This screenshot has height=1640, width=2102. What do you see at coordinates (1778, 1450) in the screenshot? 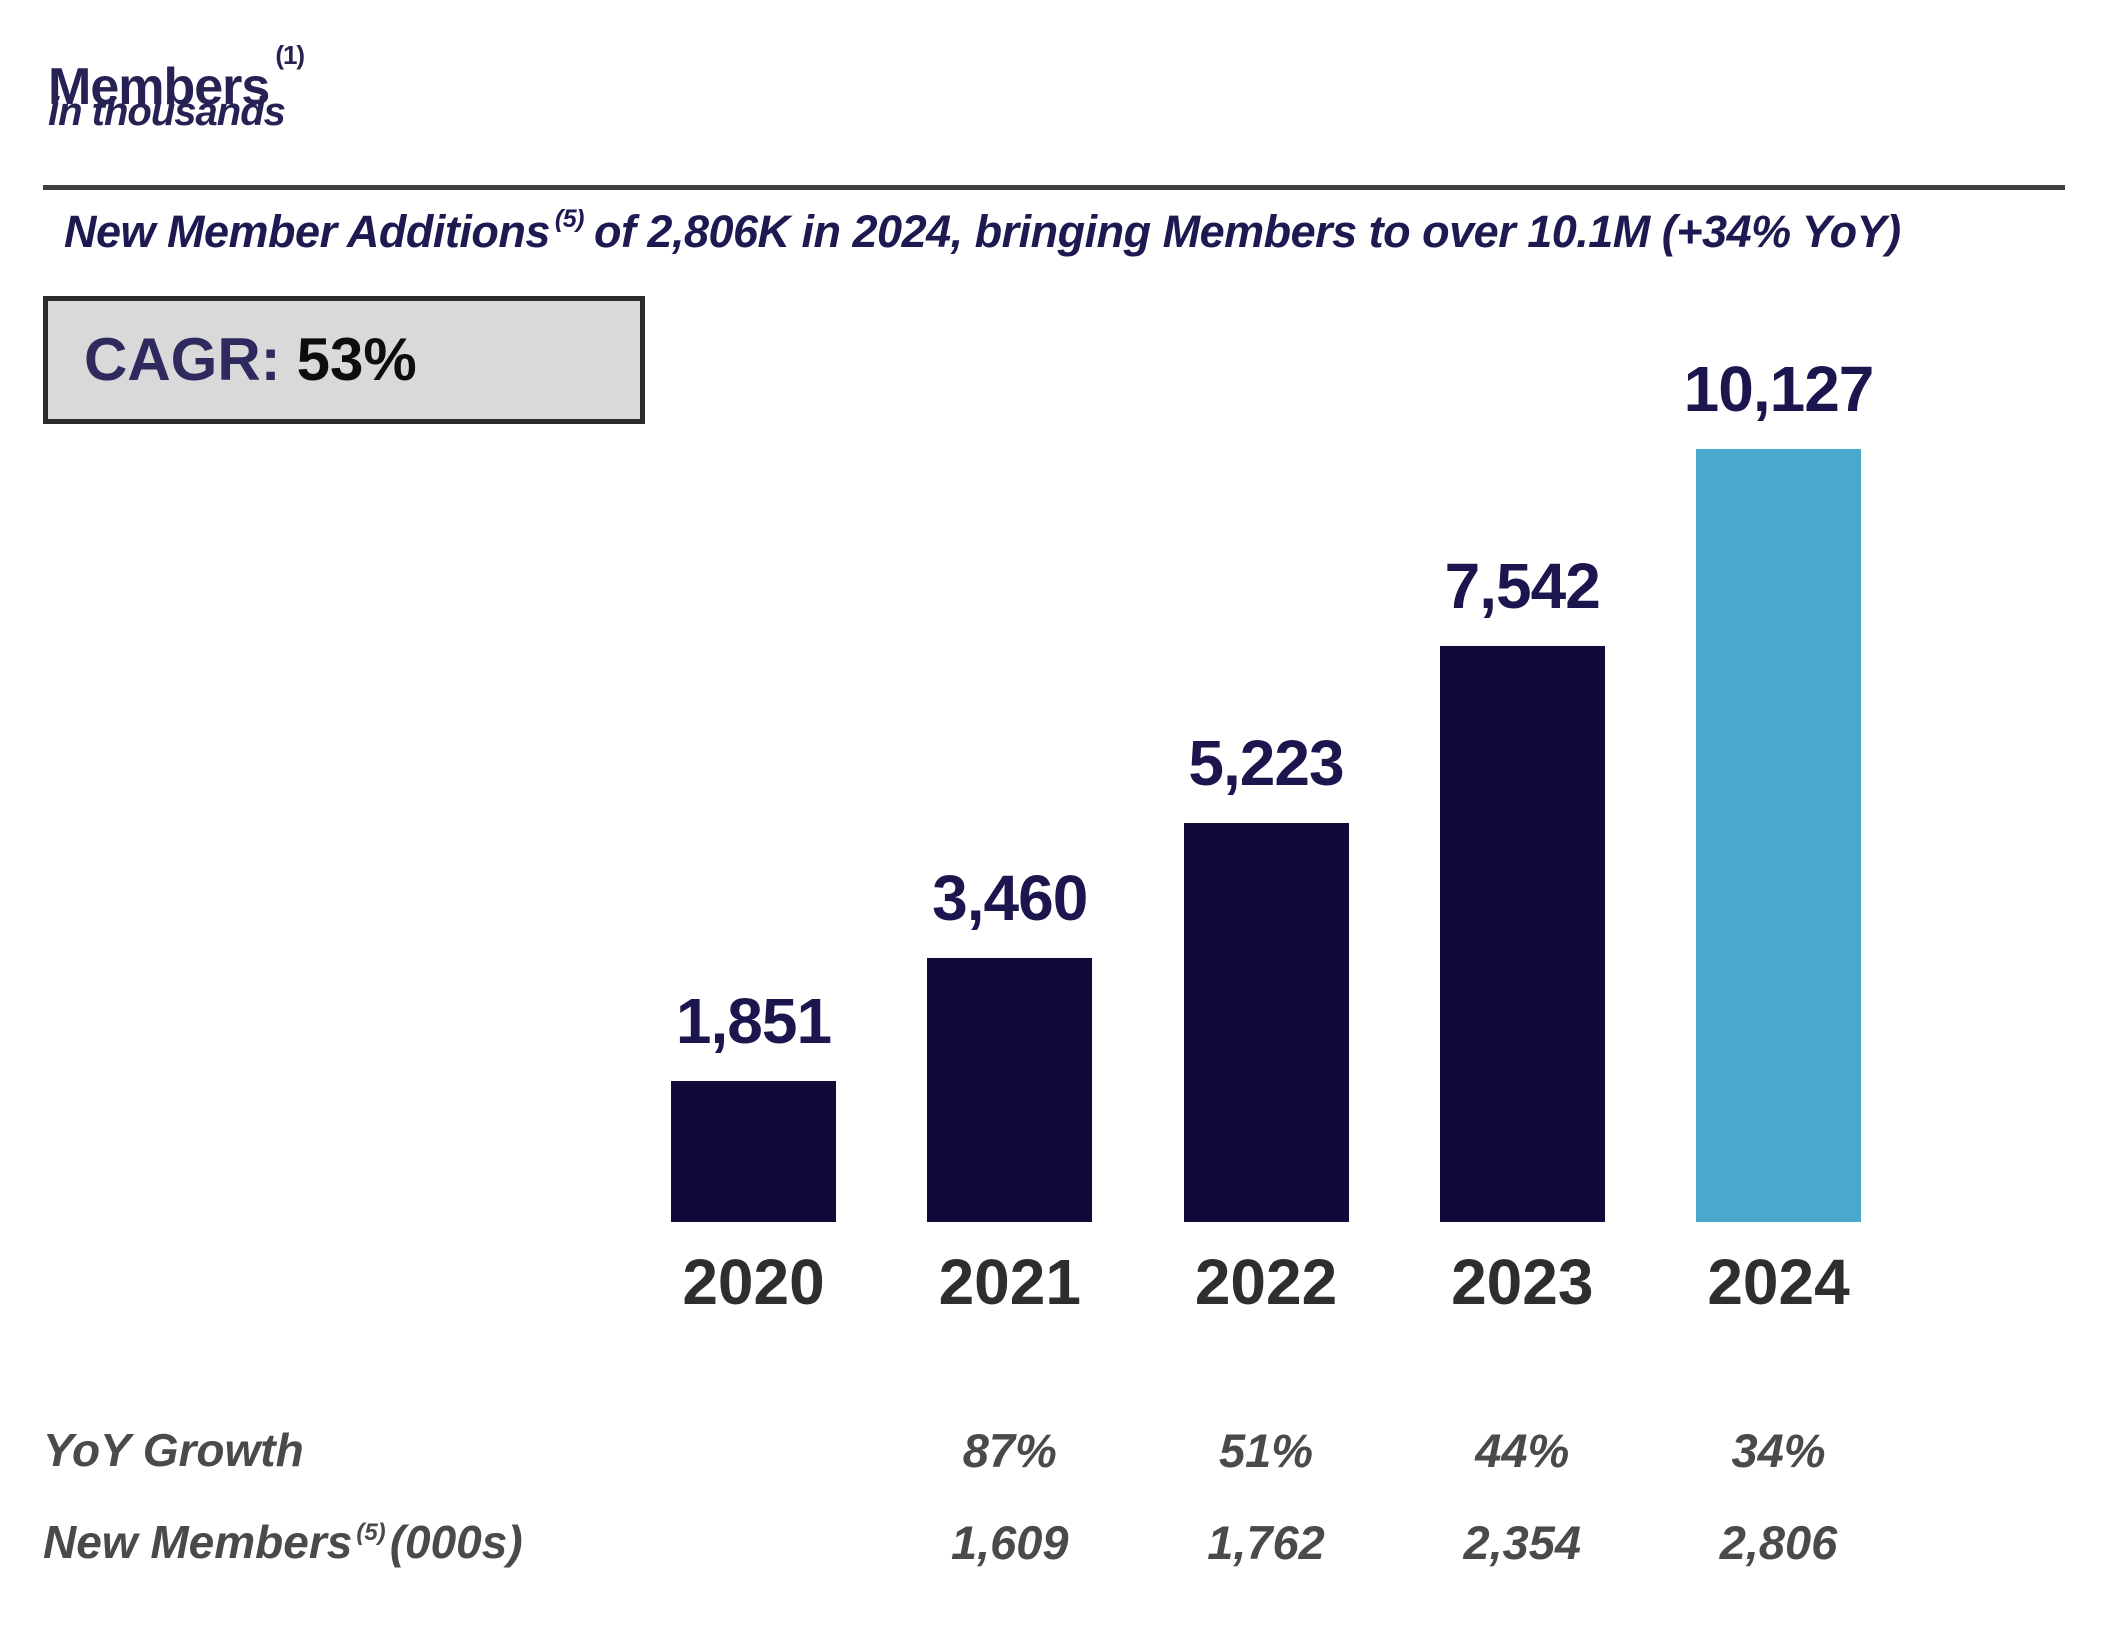
I see `table-value-2024-row0: 34%` at bounding box center [1778, 1450].